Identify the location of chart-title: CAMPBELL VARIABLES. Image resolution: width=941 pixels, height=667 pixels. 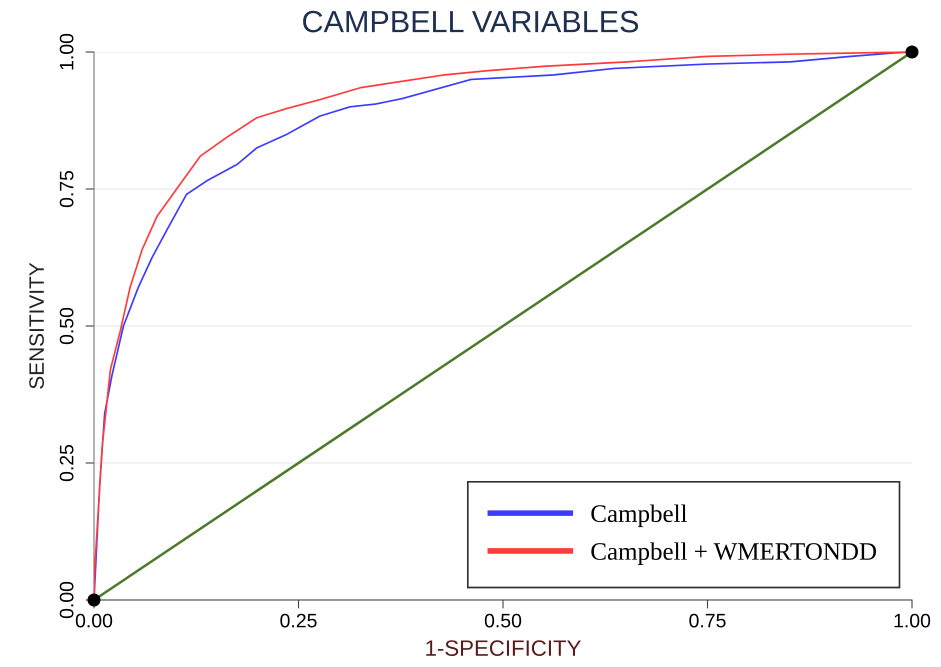
(470, 21).